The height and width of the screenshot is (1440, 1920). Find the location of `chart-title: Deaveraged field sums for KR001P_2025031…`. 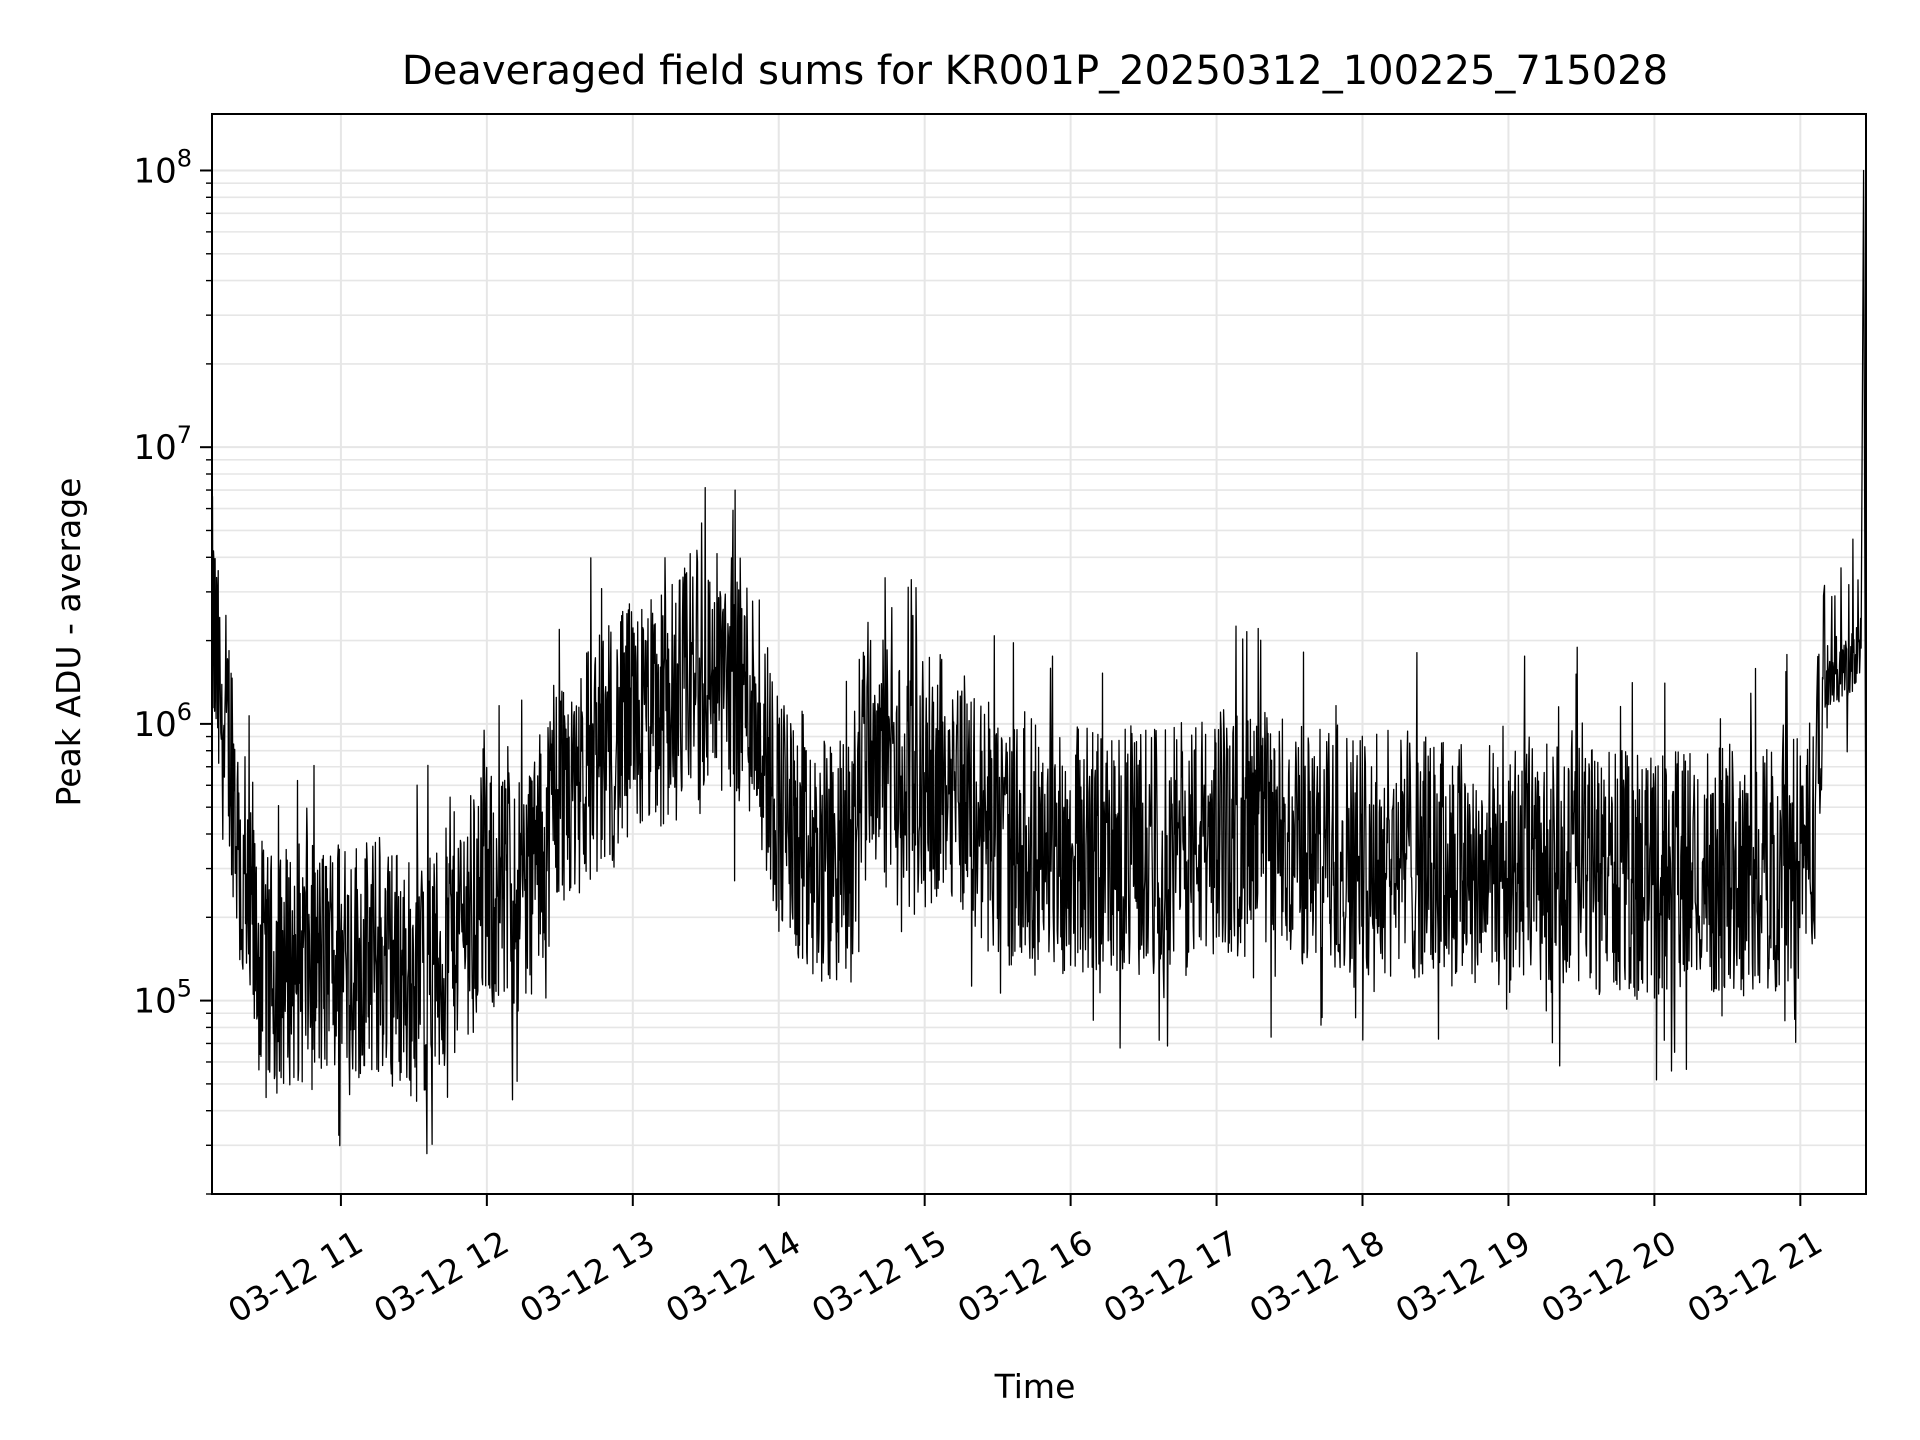

chart-title: Deaveraged field sums for KR001P_2025031… is located at coordinates (1035, 71).